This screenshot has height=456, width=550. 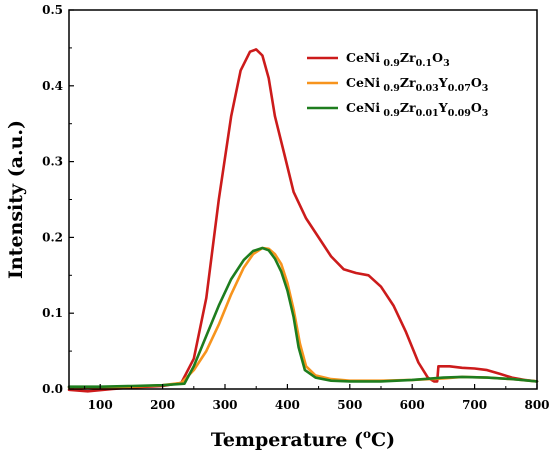 I want to click on x-axis-title: Temperature (oC), so click(x=303, y=439).